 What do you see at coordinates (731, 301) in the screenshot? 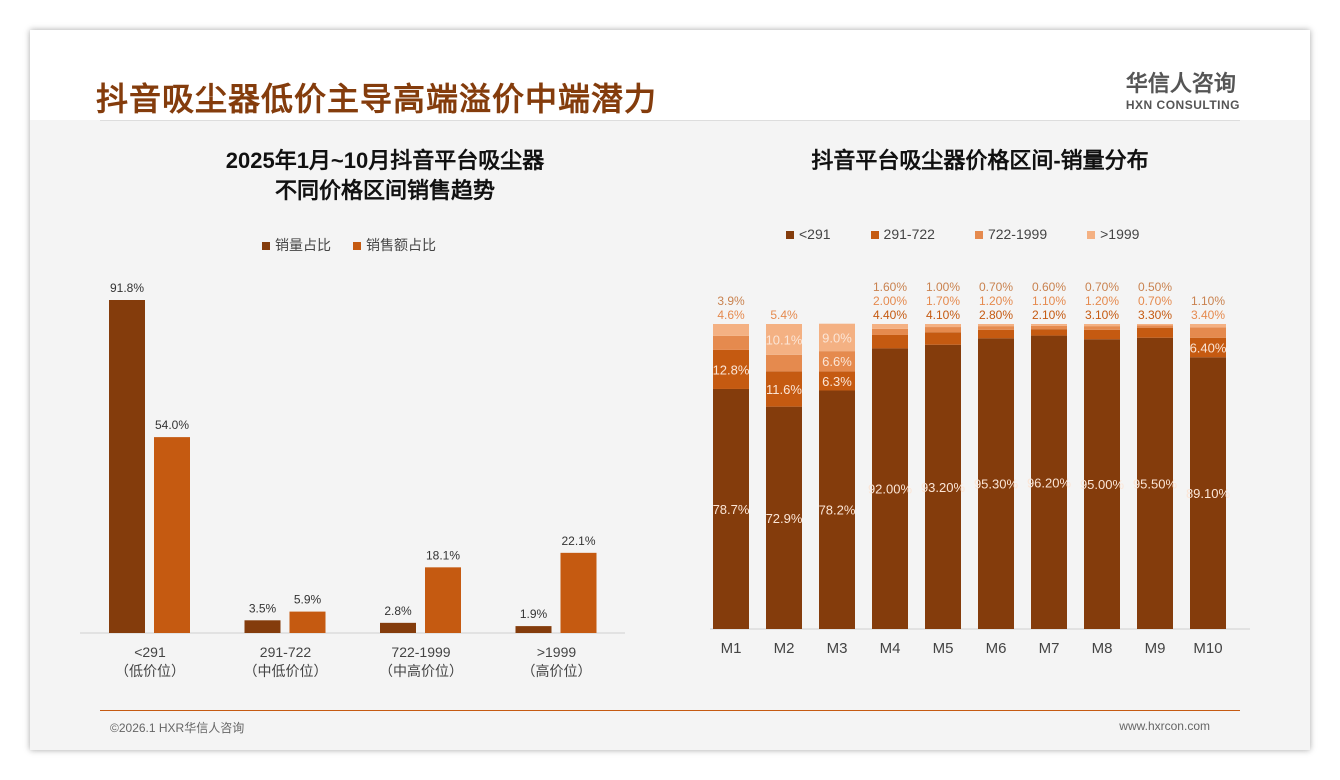
I see `data-label: 3.9%` at bounding box center [731, 301].